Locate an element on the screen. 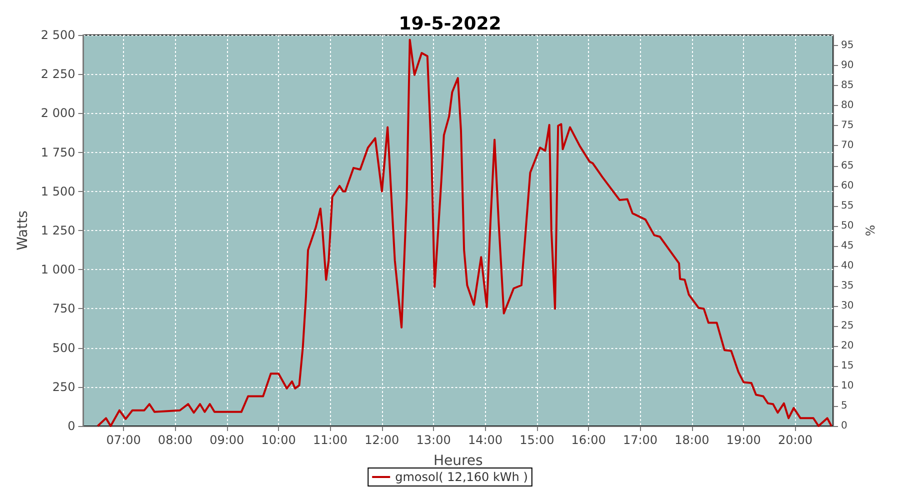 This screenshot has height=500, width=900. x-axis-title: Heures is located at coordinates (458, 461).